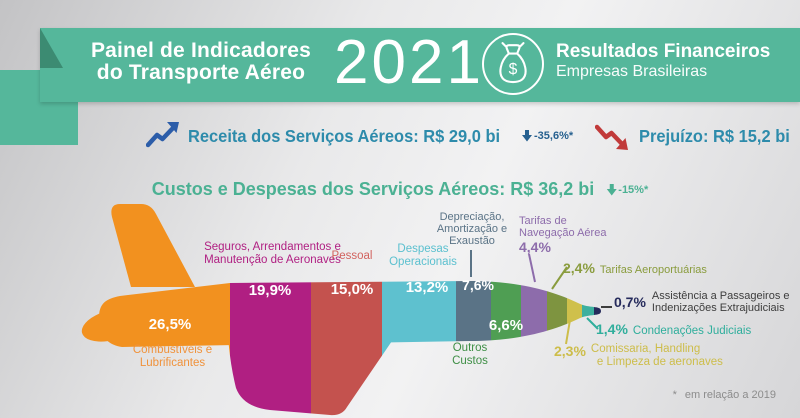 This screenshot has width=800, height=418. I want to click on pointer-line-judicial, so click(592, 323).